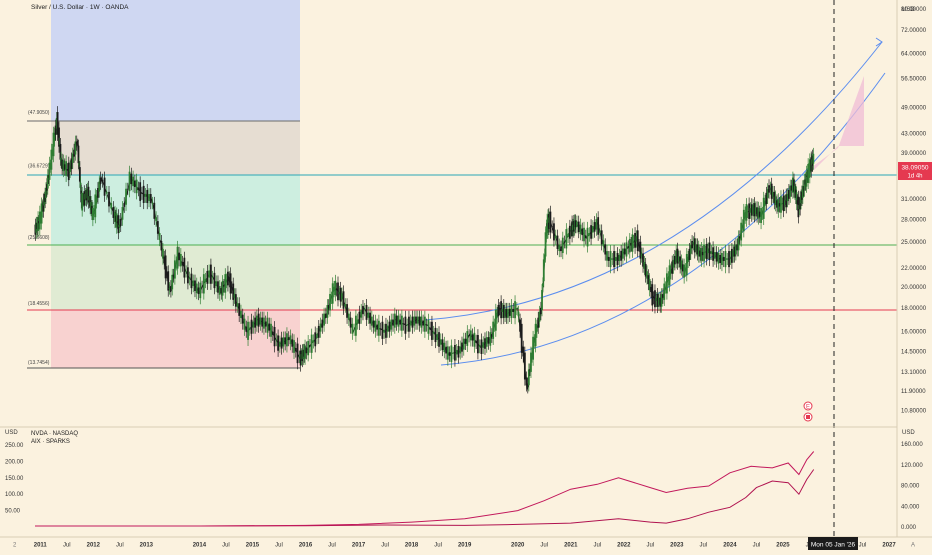  What do you see at coordinates (15, 546) in the screenshot?
I see `axis-corner-left: 2` at bounding box center [15, 546].